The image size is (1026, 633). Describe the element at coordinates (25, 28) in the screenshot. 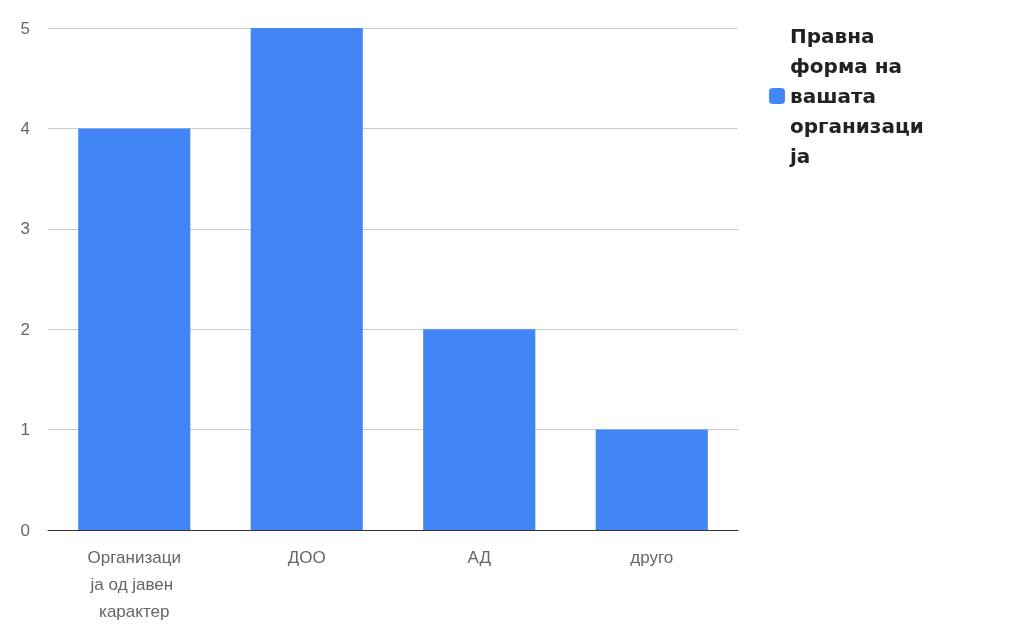

I see `y-tick-label: 5` at that location.